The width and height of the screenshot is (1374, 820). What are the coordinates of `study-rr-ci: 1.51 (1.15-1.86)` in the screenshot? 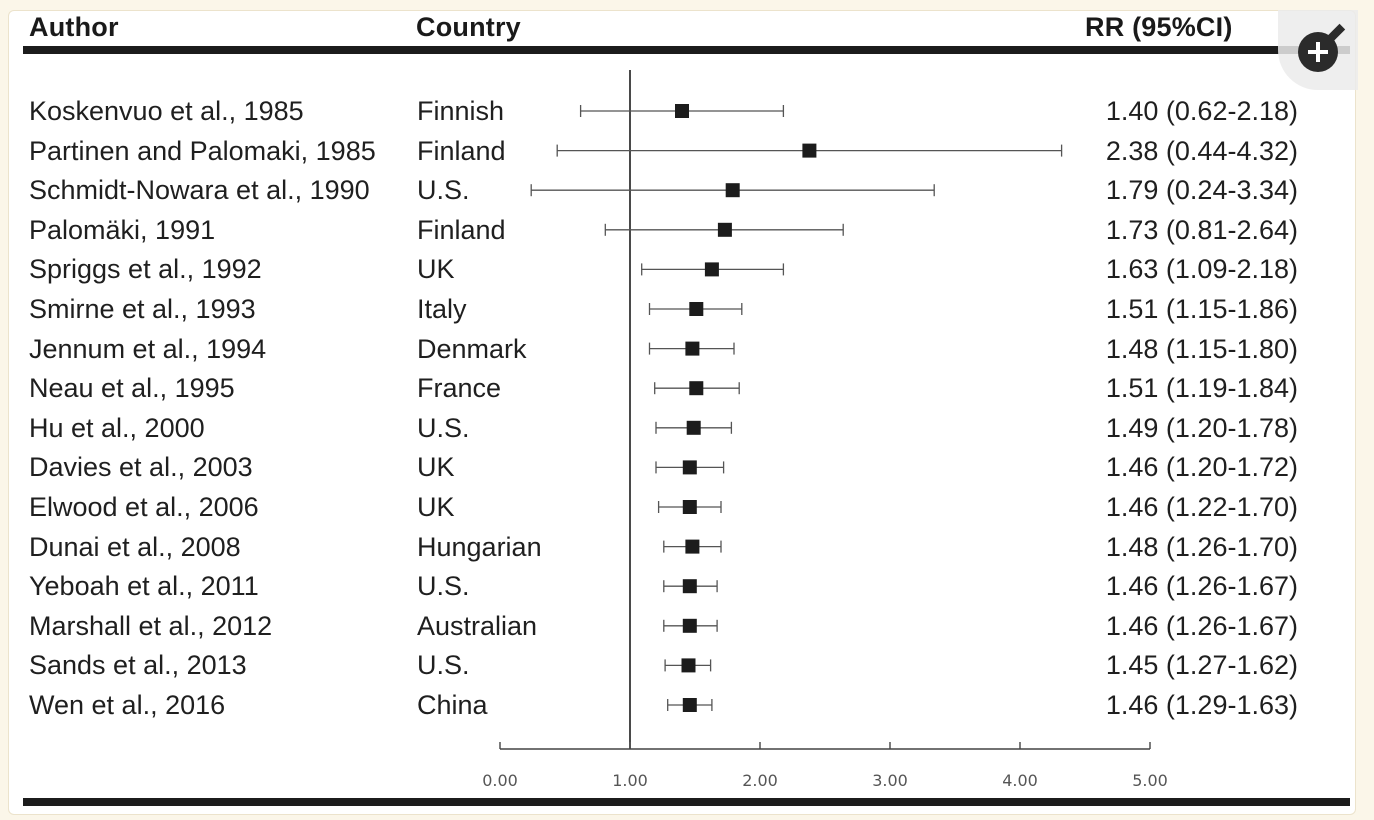 It's located at (1201, 309).